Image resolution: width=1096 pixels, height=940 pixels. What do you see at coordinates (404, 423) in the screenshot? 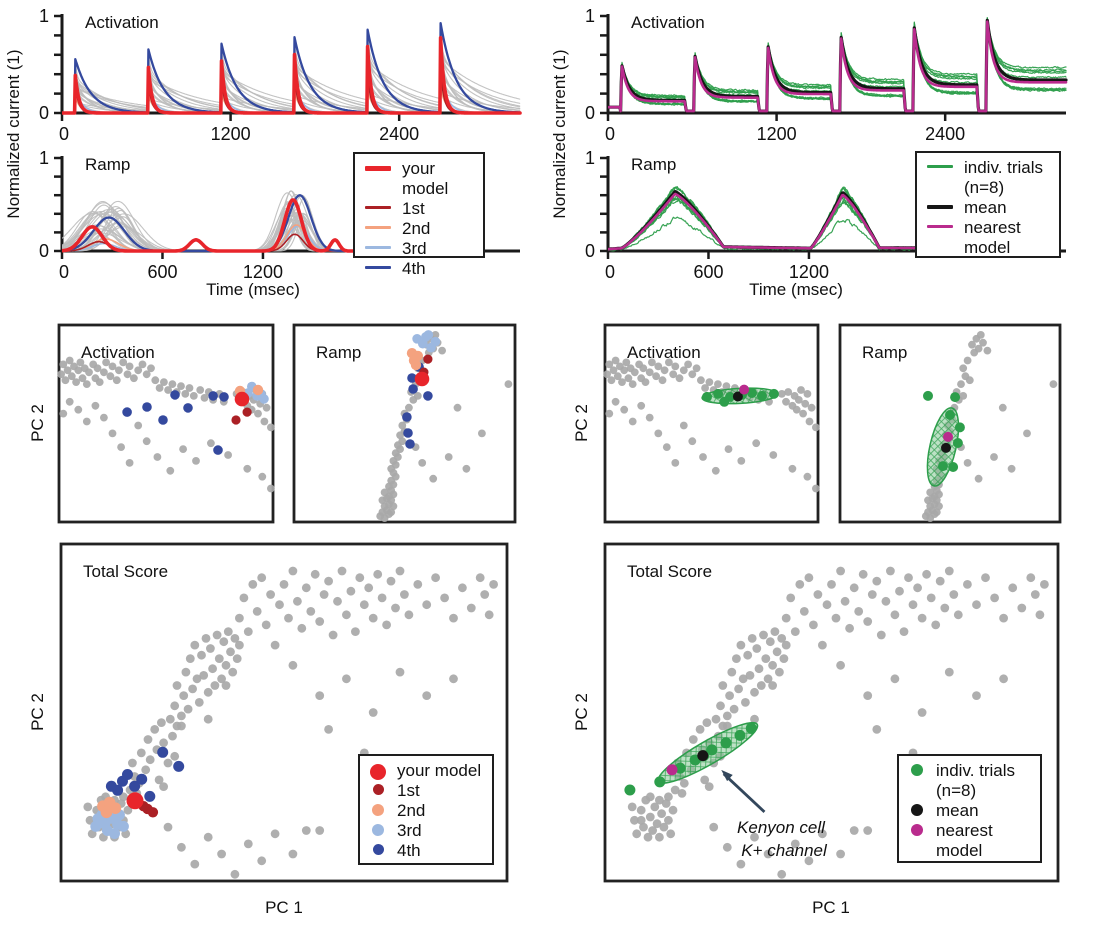
I see `scatterplot-pc-ramp-left` at bounding box center [404, 423].